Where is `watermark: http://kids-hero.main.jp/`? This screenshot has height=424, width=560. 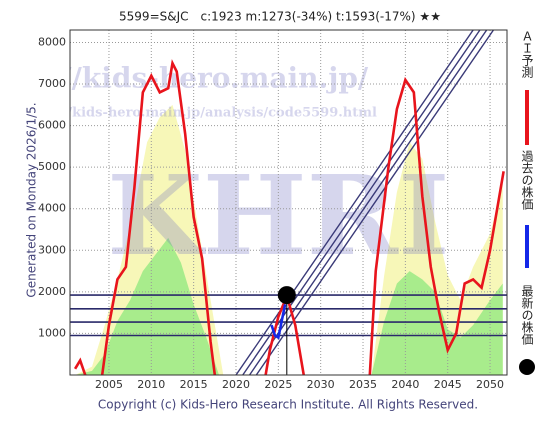 watermark: http://kids-hero.main.jp/ is located at coordinates (184, 77).